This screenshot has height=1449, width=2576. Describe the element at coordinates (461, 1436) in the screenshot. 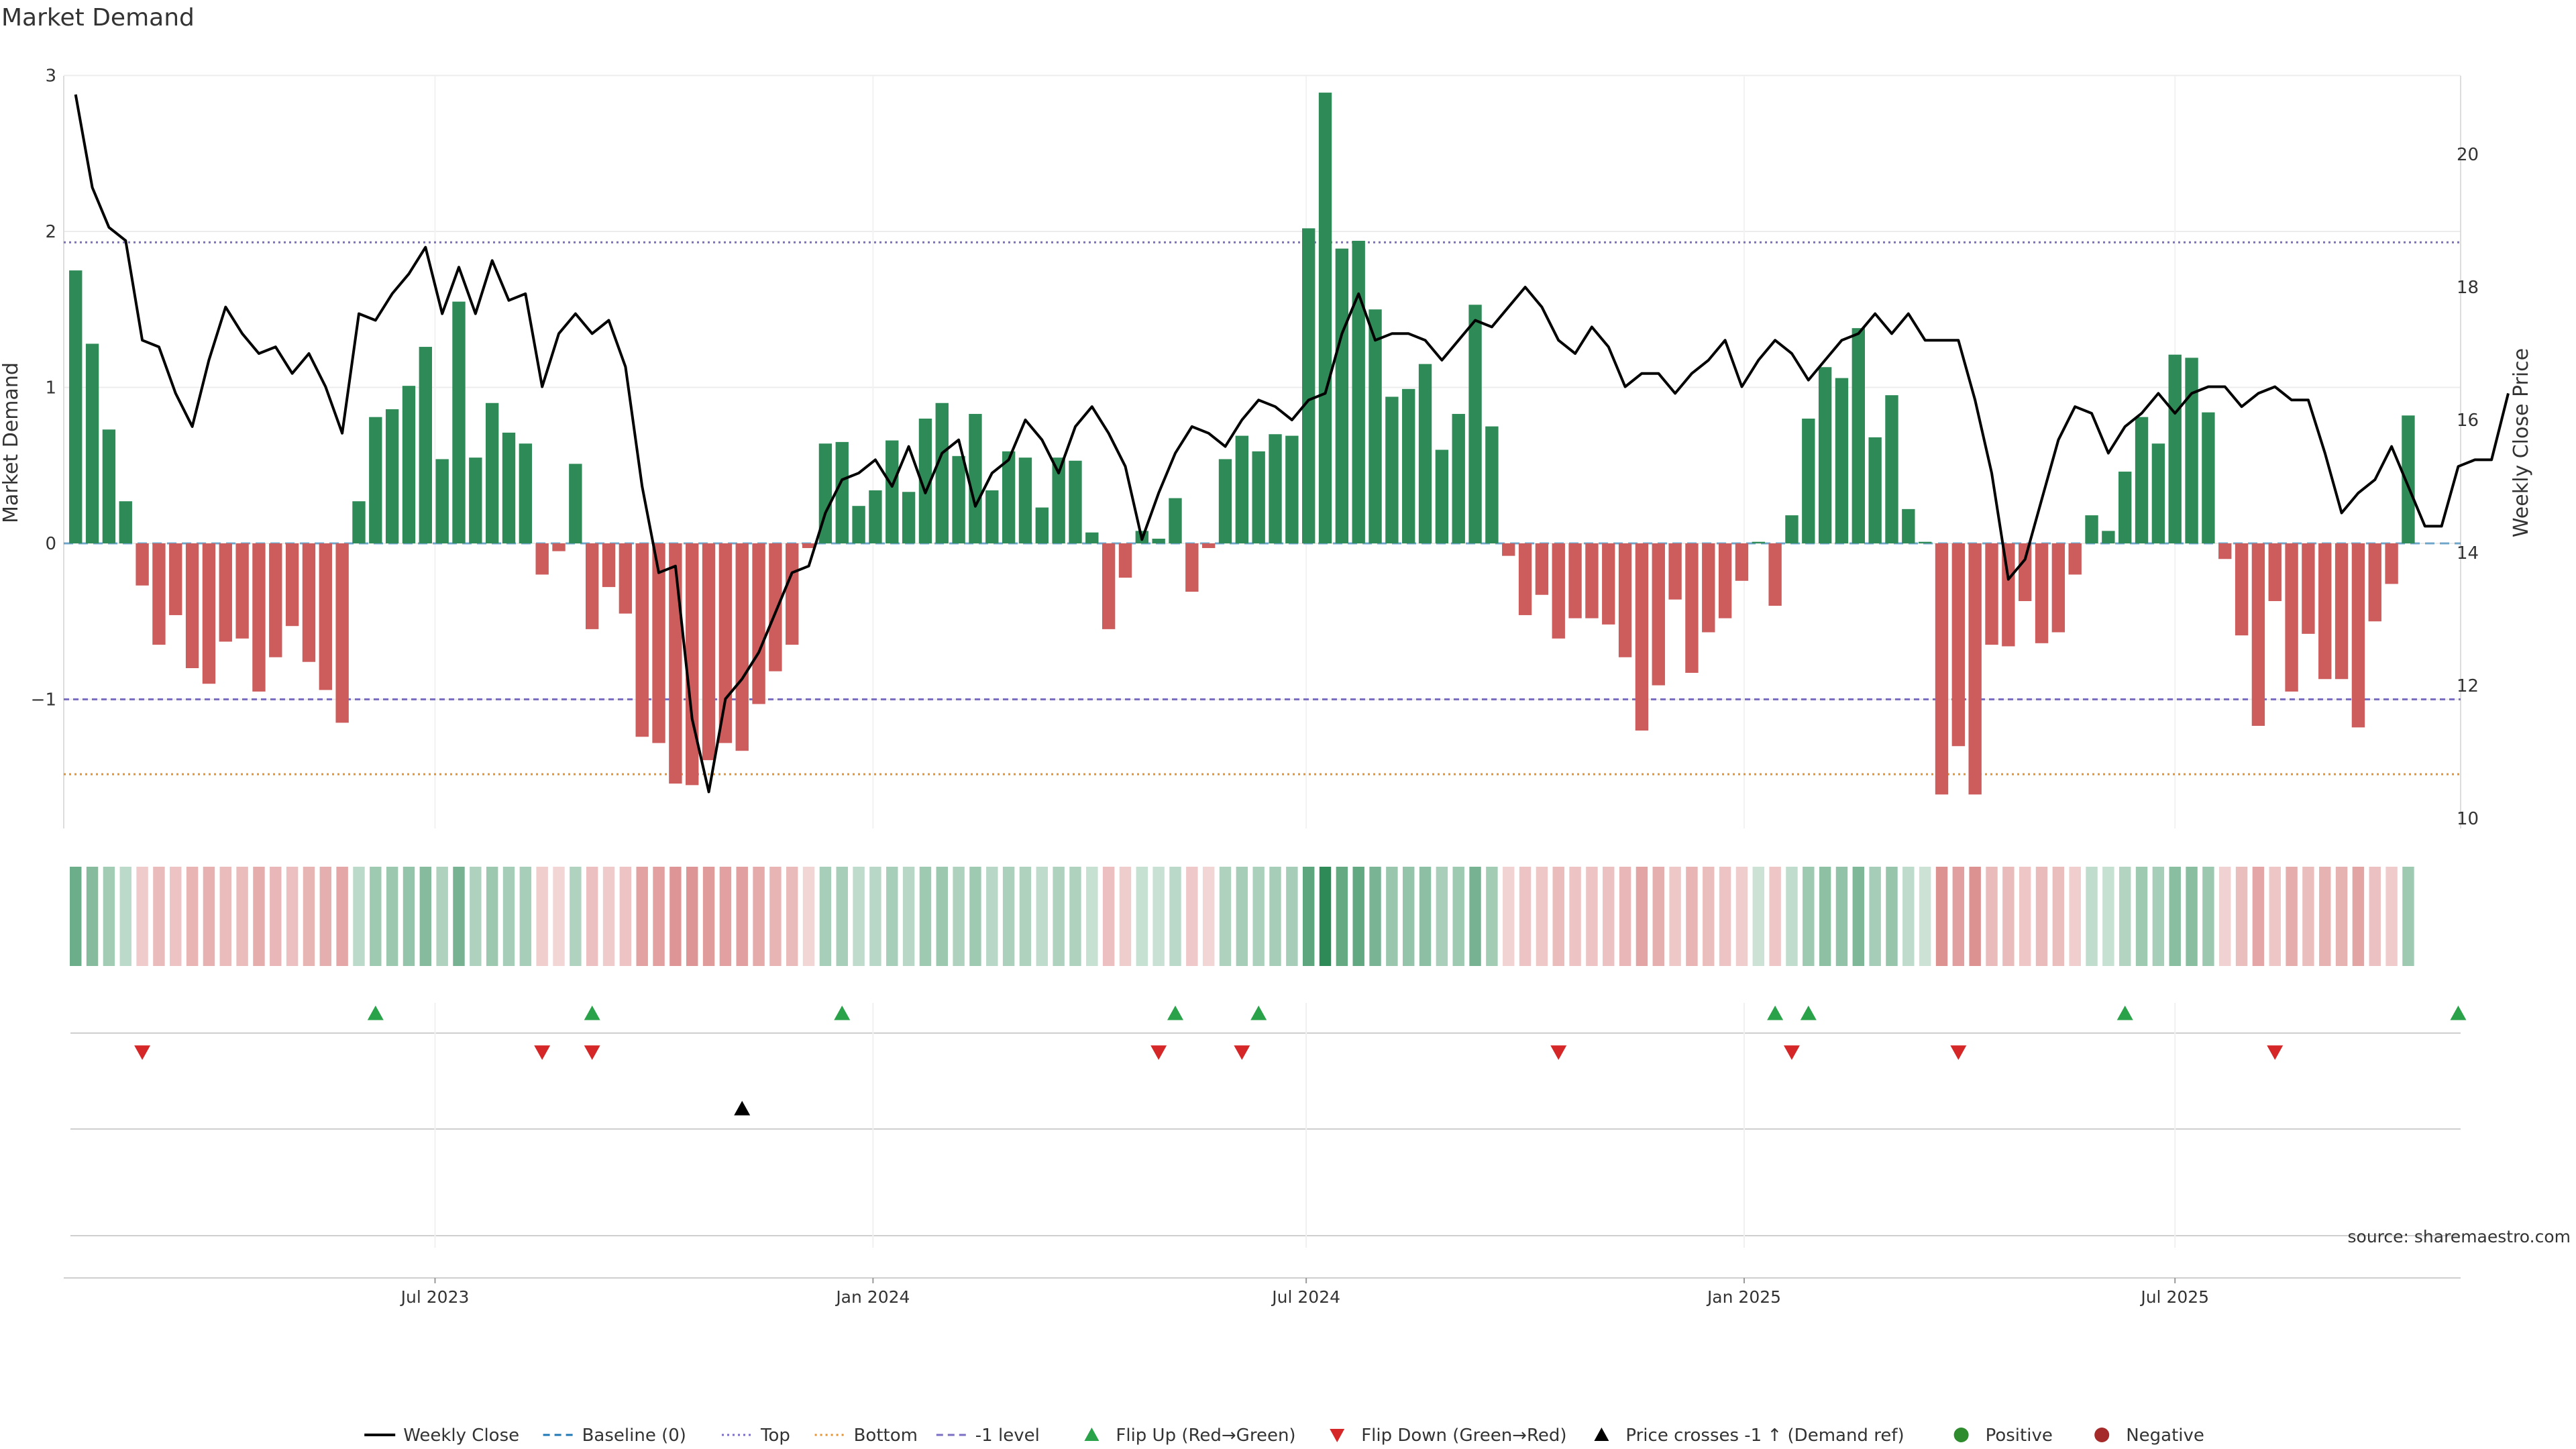

I see `legend-weekly-close-label: Weekly Close` at that location.